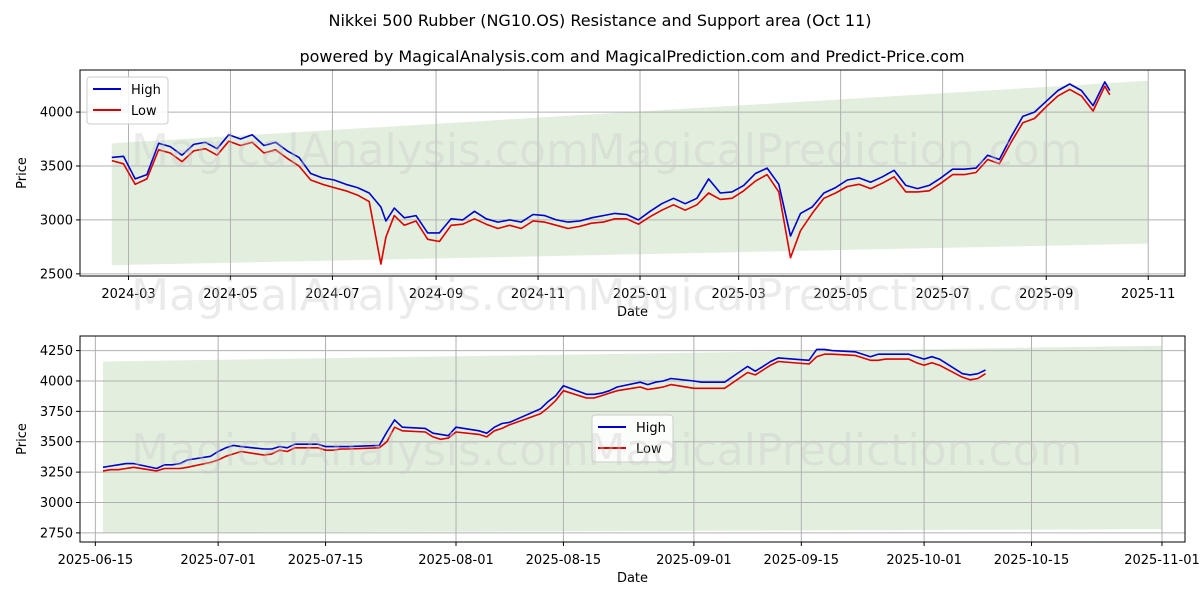 Image resolution: width=1200 pixels, height=604 pixels. What do you see at coordinates (640, 294) in the screenshot?
I see `top-x-tick-label: 2025-01` at bounding box center [640, 294].